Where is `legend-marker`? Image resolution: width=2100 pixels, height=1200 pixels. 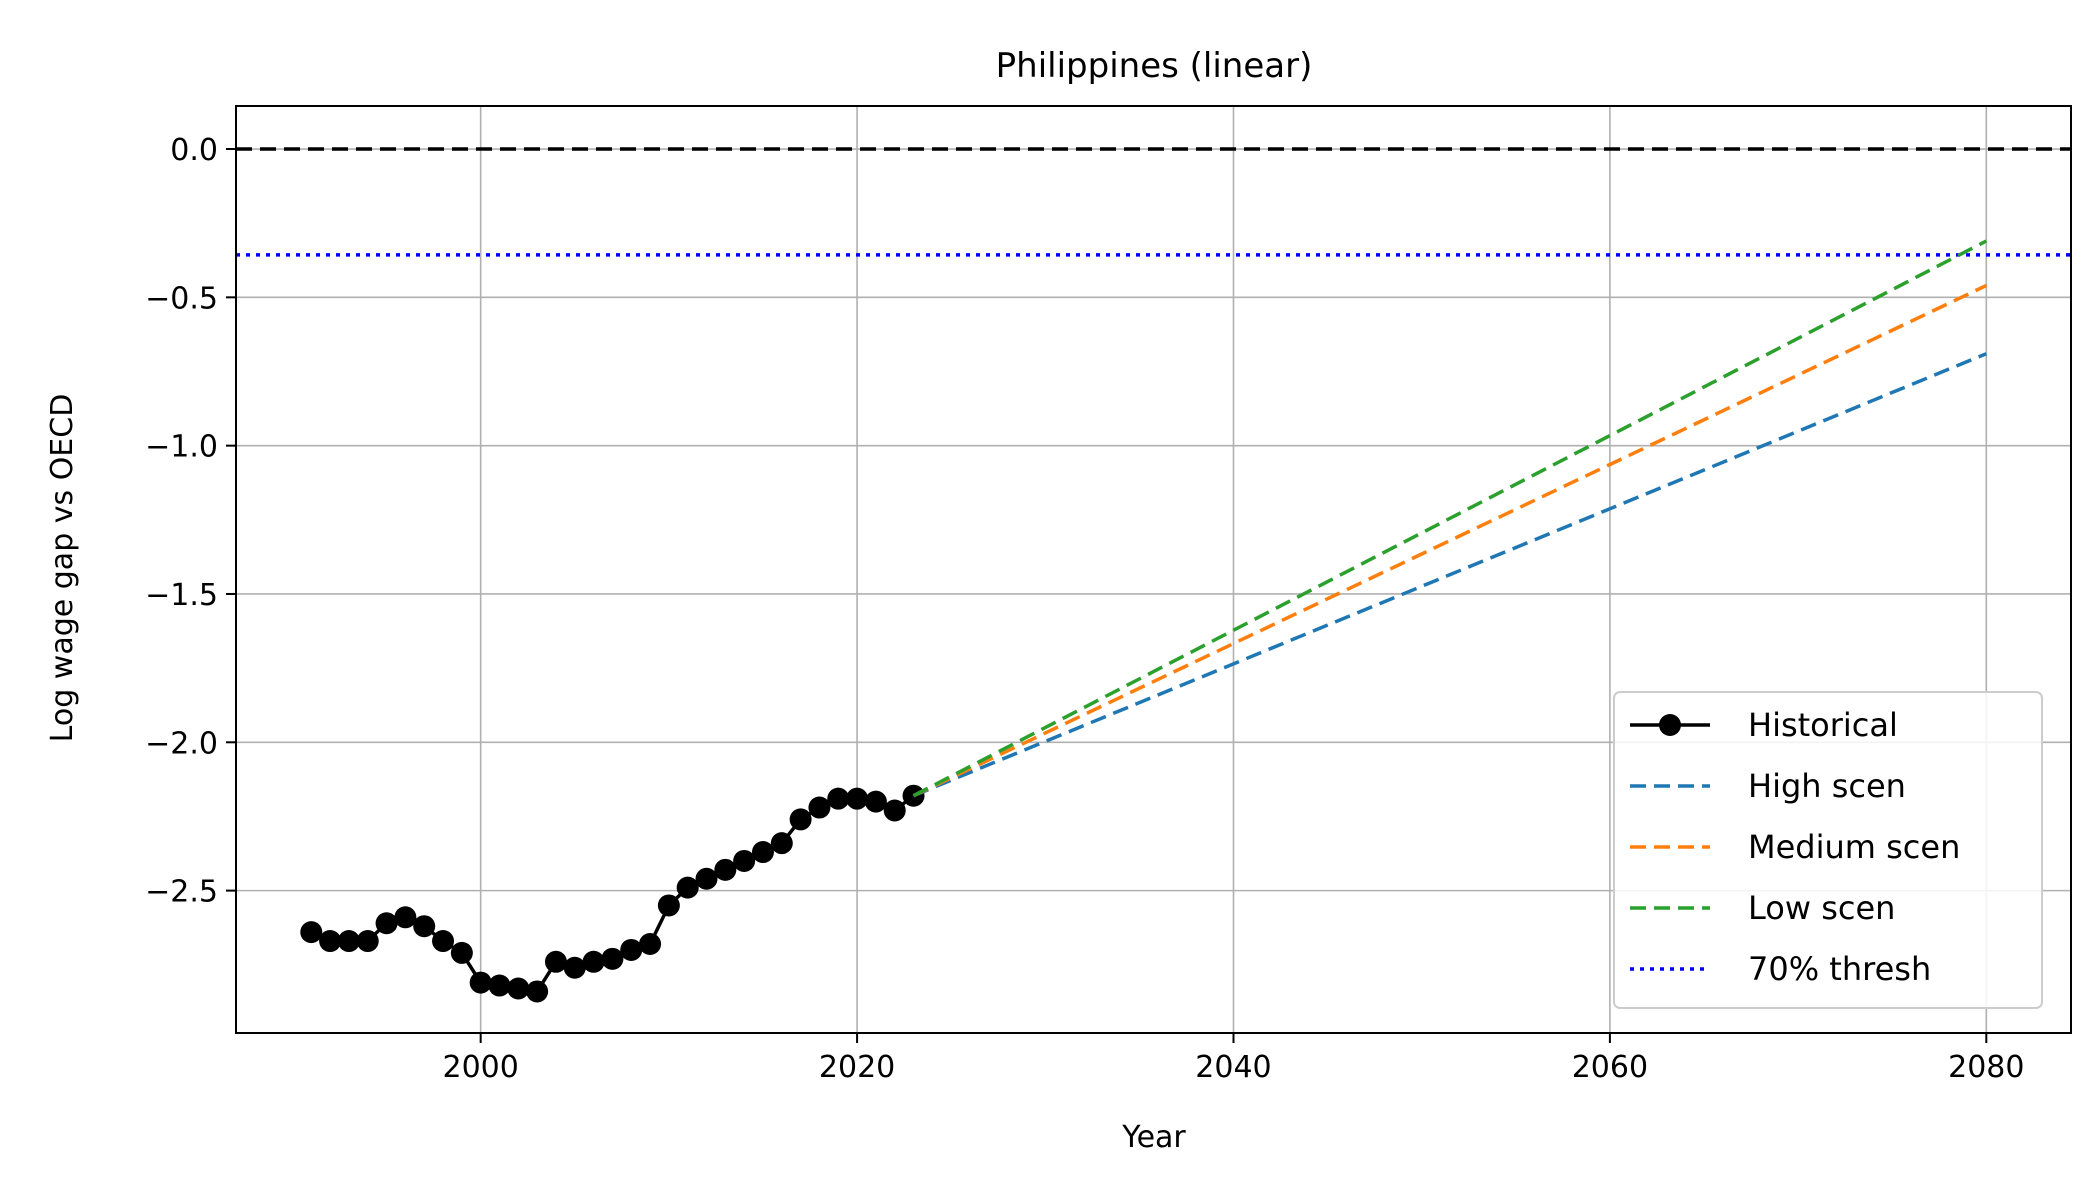
legend-marker is located at coordinates (1670, 725).